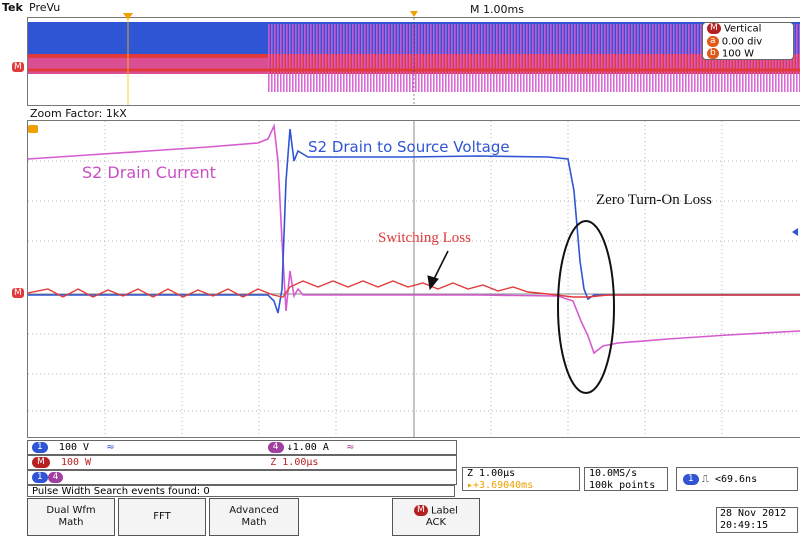  I want to click on acquisition-readout: 10.0MS/s 100k points, so click(626, 479).